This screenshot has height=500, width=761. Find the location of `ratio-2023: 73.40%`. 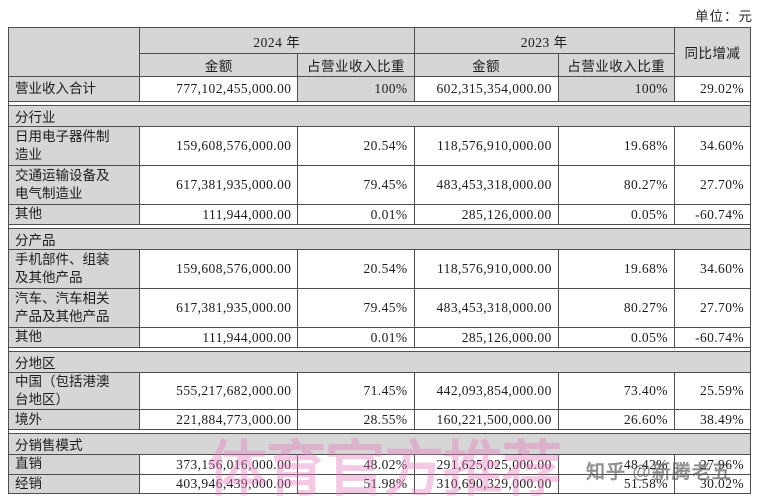

ratio-2023: 73.40% is located at coordinates (616, 391).